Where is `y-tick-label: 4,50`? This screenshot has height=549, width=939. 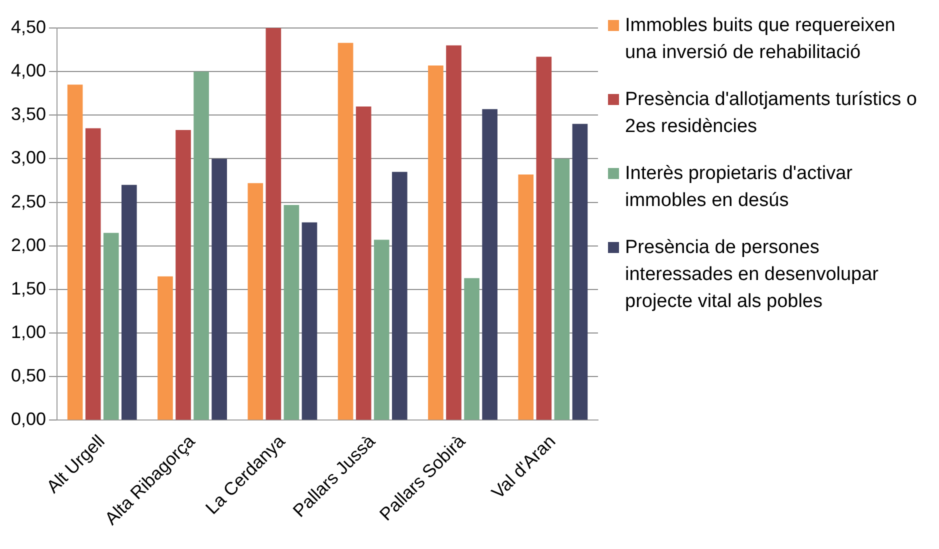 y-tick-label: 4,50 is located at coordinates (28, 26).